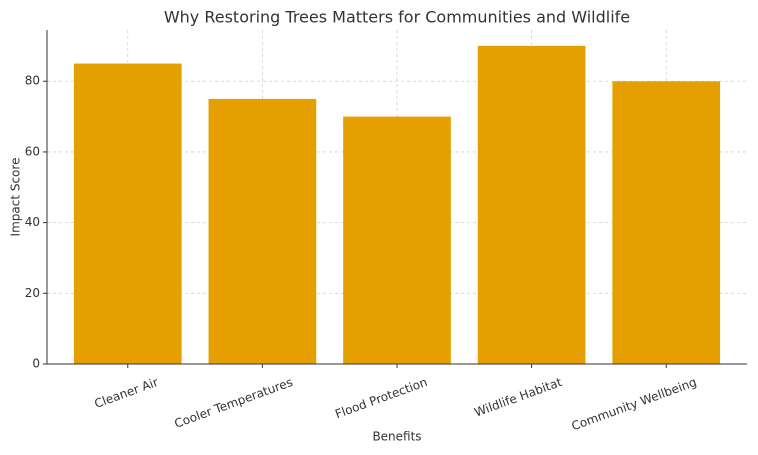 This screenshot has width=758, height=455. Describe the element at coordinates (32, 222) in the screenshot. I see `y-tick-label: 40` at that location.